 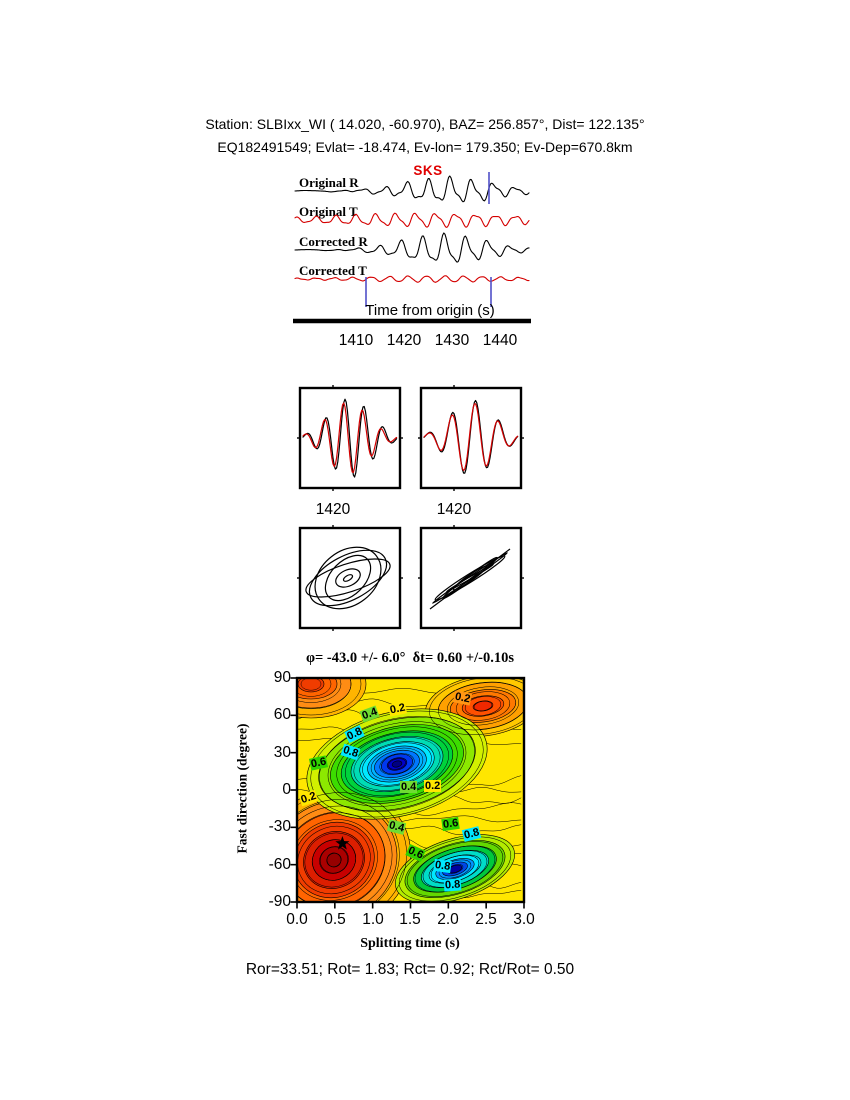 What do you see at coordinates (279, 864) in the screenshot?
I see `ytick-5: -60` at bounding box center [279, 864].